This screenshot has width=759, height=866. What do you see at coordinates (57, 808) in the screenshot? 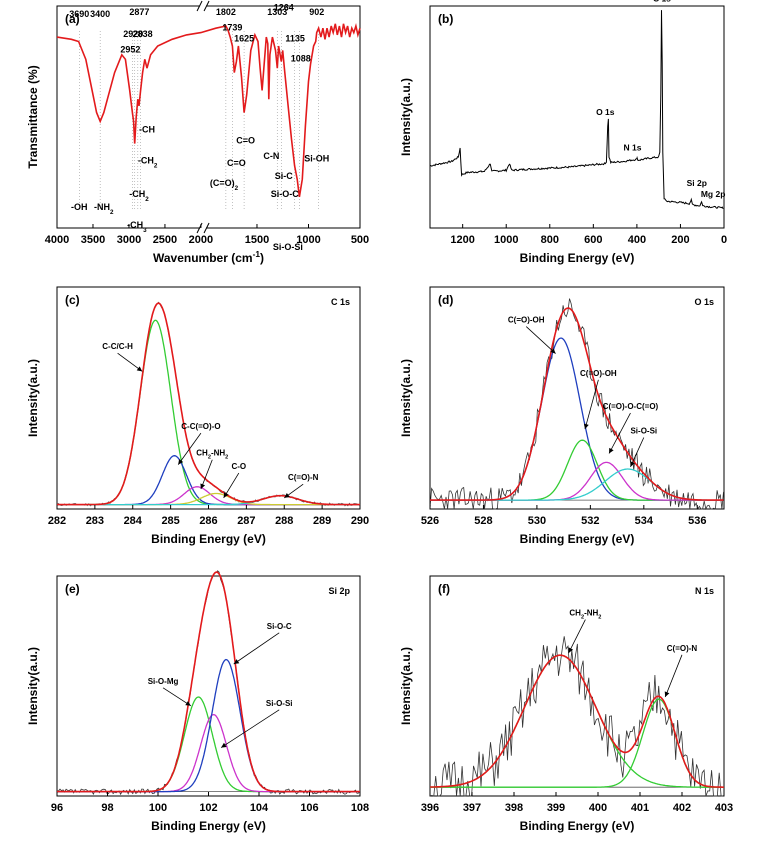
I see `x-tick-label-e: 96` at bounding box center [57, 808].